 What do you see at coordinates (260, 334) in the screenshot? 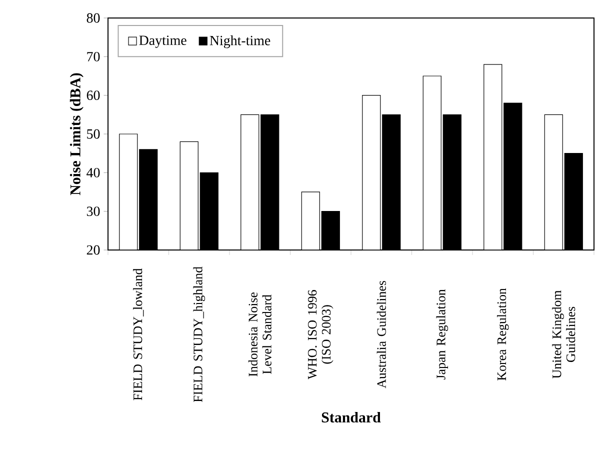
I see `x-tick-label: Indonesia Noise Level Standard` at bounding box center [260, 334].